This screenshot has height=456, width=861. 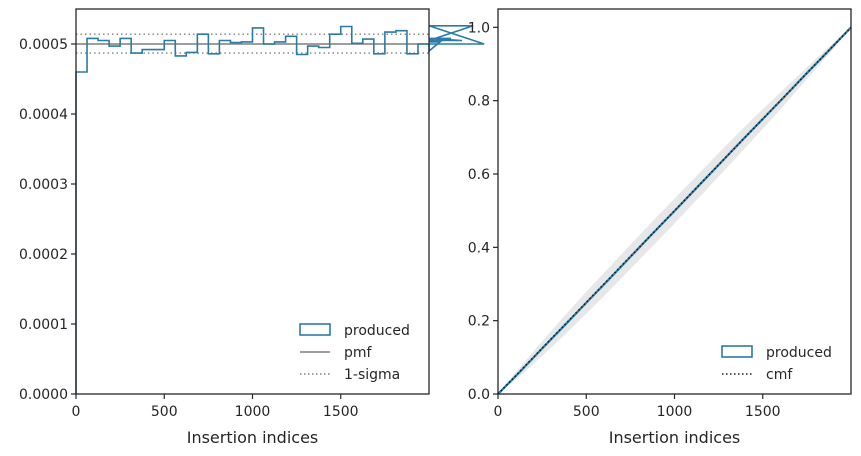 I want to click on right-ytick-label: 0.4, so click(x=479, y=248).